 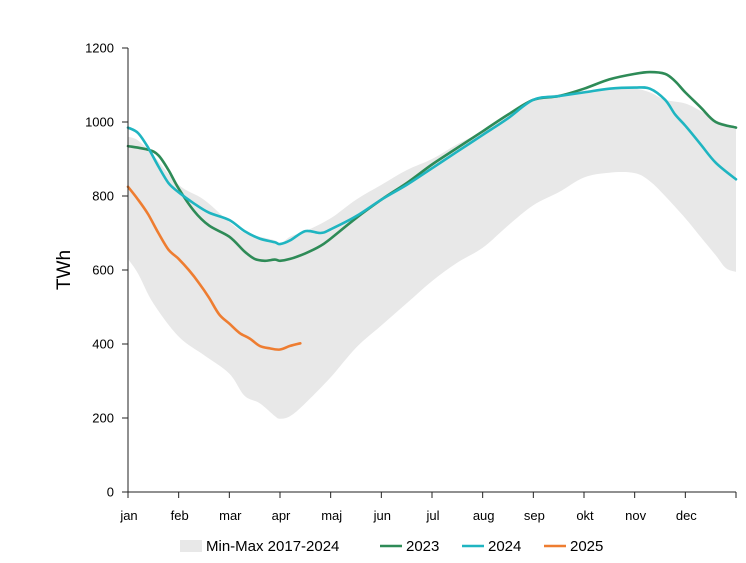 I want to click on y-tick-label: 0, so click(x=110, y=492).